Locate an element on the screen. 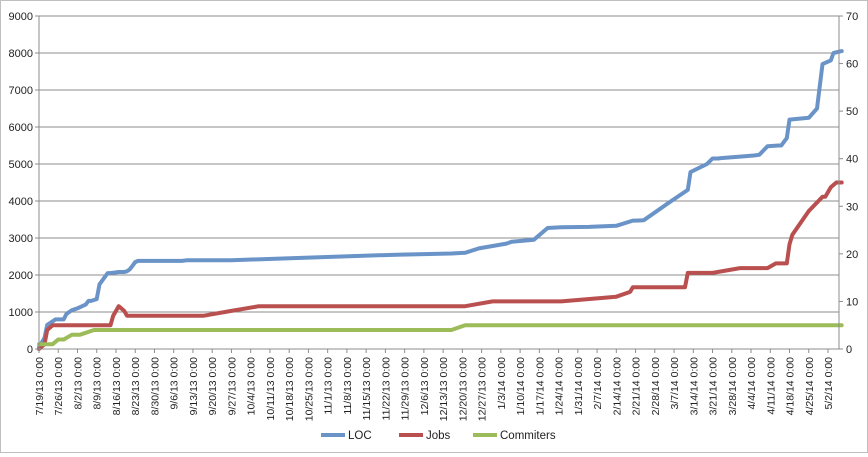  y-tick-label: 5000 is located at coordinates (21, 165).